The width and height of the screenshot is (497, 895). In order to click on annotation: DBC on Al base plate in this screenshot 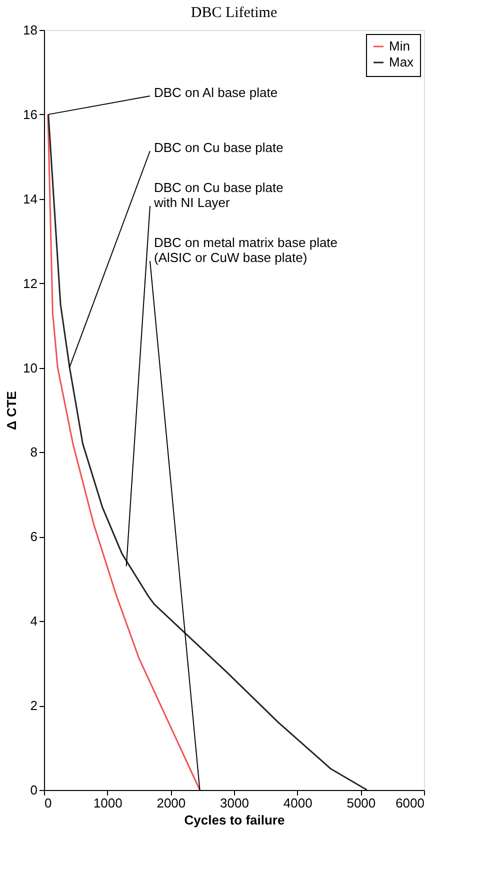, I will do `click(216, 92)`.